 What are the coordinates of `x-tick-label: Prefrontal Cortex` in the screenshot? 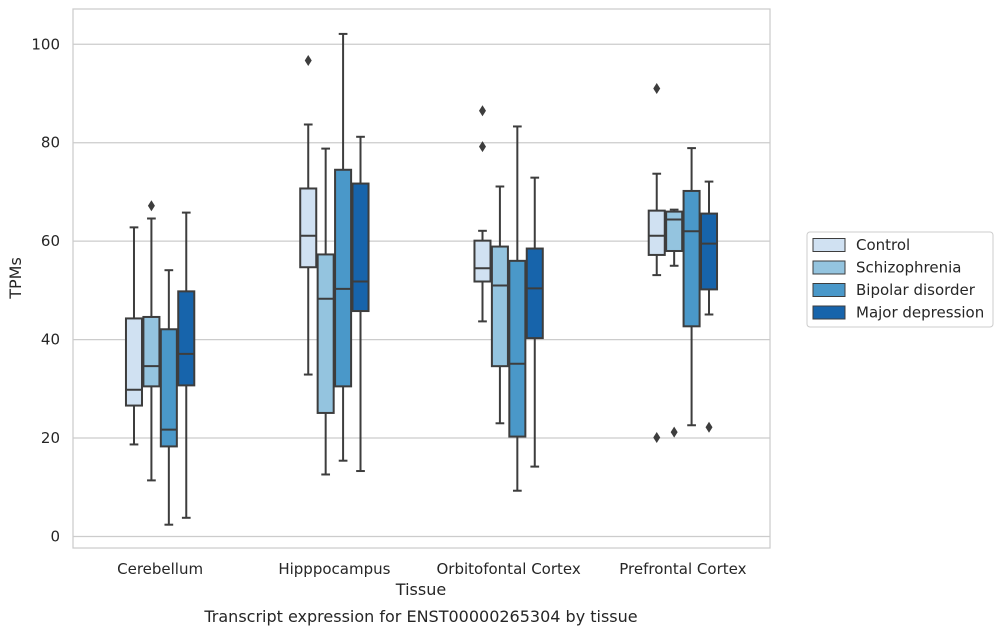 It's located at (682, 569).